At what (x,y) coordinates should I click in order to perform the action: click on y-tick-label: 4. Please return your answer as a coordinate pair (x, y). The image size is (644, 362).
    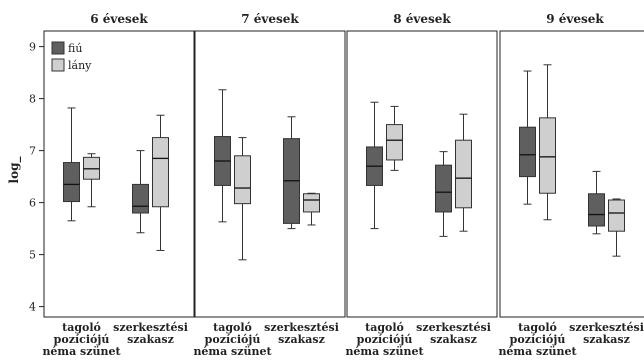
    Looking at the image, I should click on (32, 307).